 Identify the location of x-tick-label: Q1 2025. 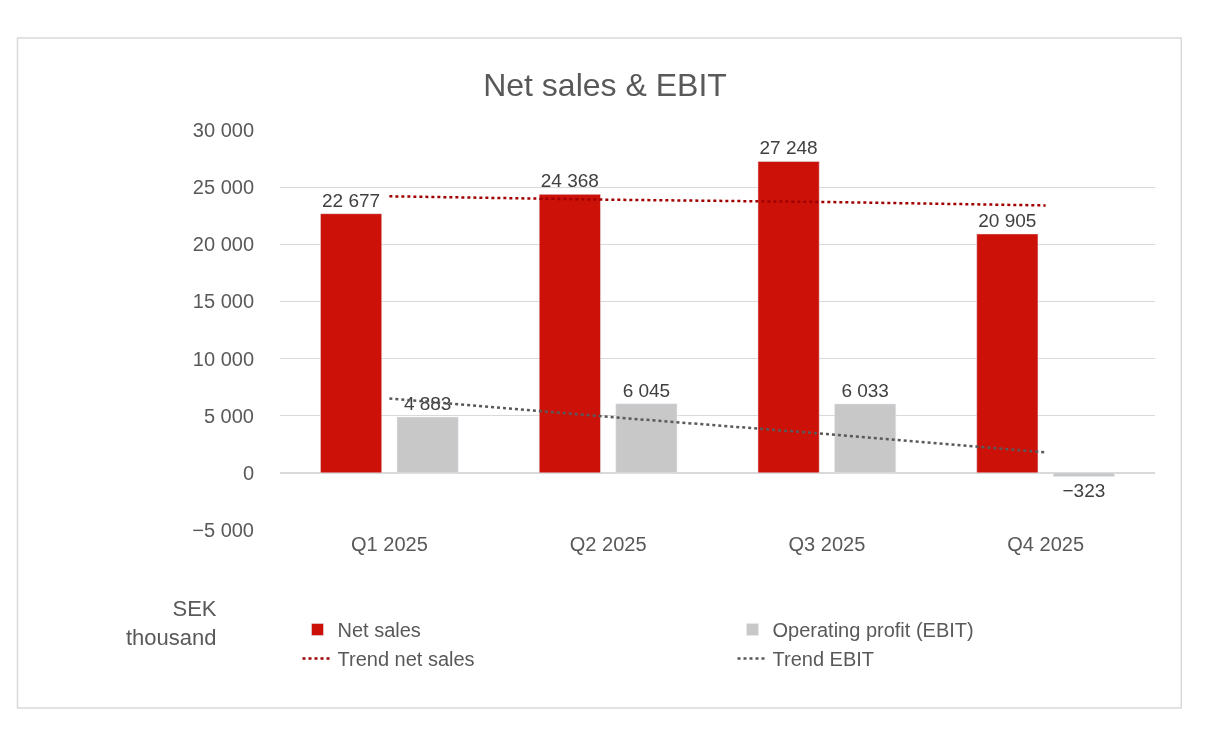
(389, 544).